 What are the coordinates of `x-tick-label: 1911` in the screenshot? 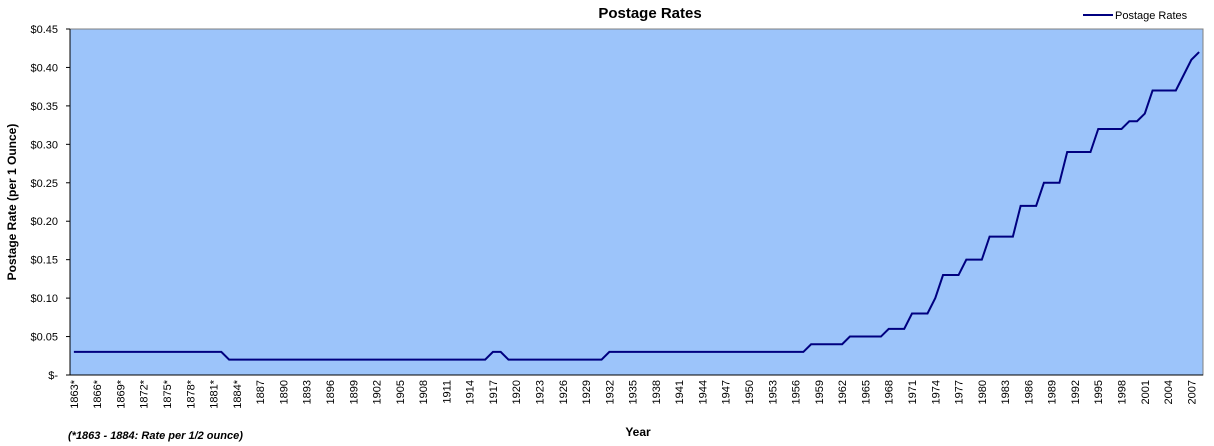 It's located at (447, 392).